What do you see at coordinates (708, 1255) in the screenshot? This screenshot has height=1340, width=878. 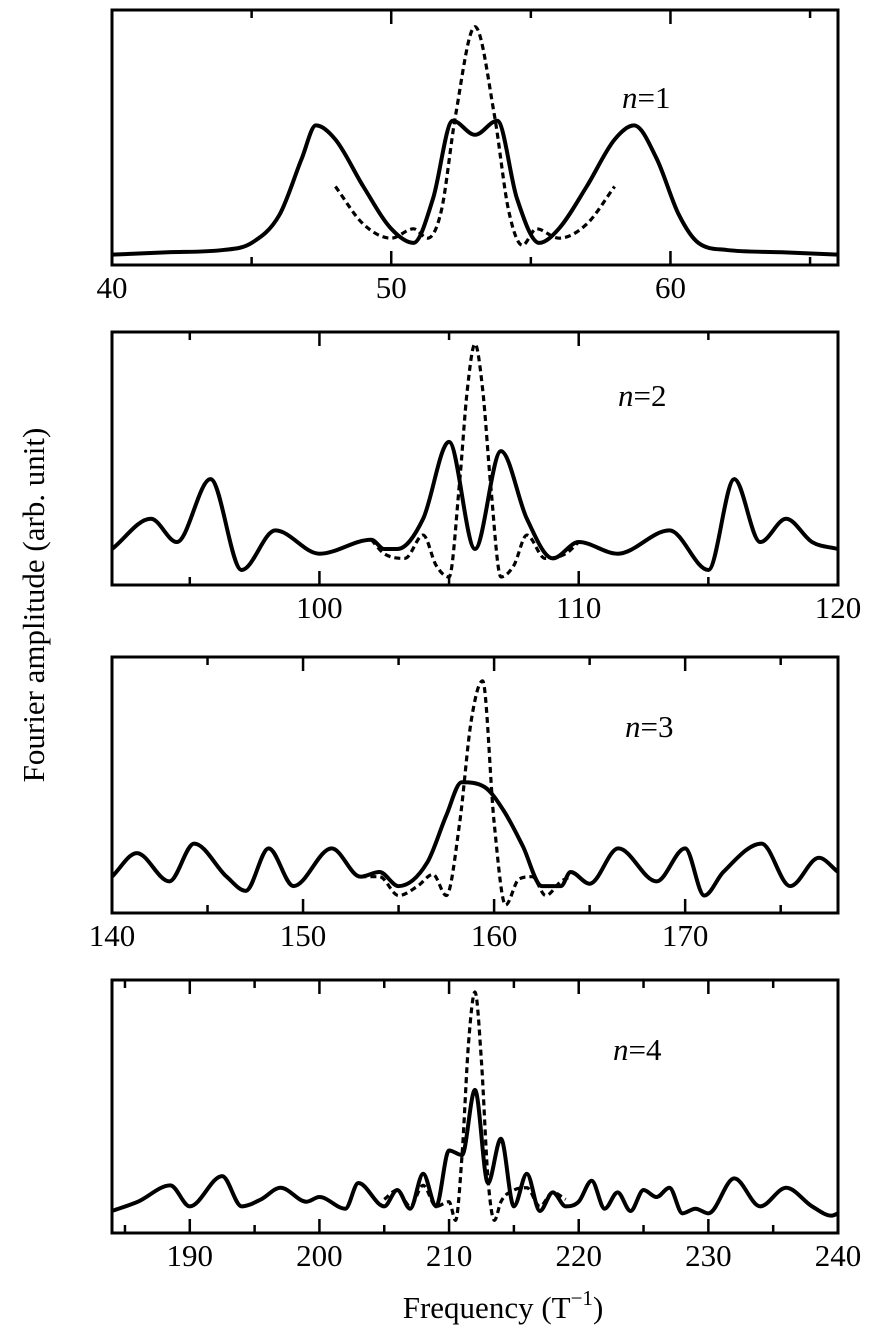 I see `x-tick-label: 230` at bounding box center [708, 1255].